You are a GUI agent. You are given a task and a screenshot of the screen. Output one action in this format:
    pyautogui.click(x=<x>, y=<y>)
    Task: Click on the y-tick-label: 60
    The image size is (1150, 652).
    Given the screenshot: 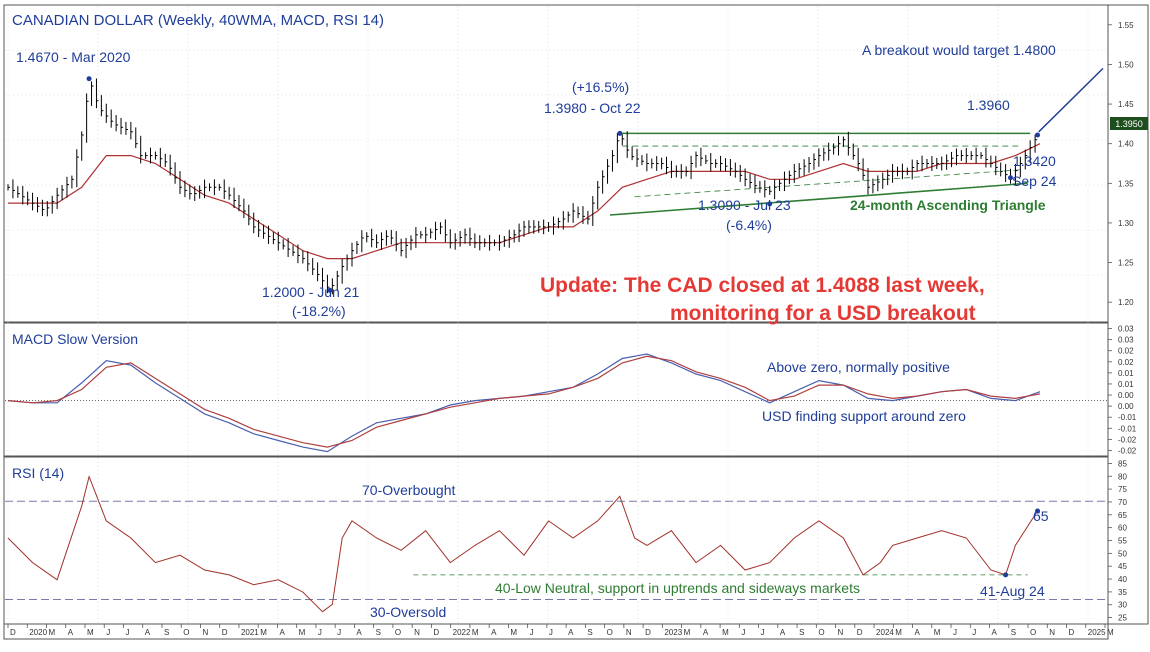 What is the action you would take?
    pyautogui.click(x=1122, y=528)
    